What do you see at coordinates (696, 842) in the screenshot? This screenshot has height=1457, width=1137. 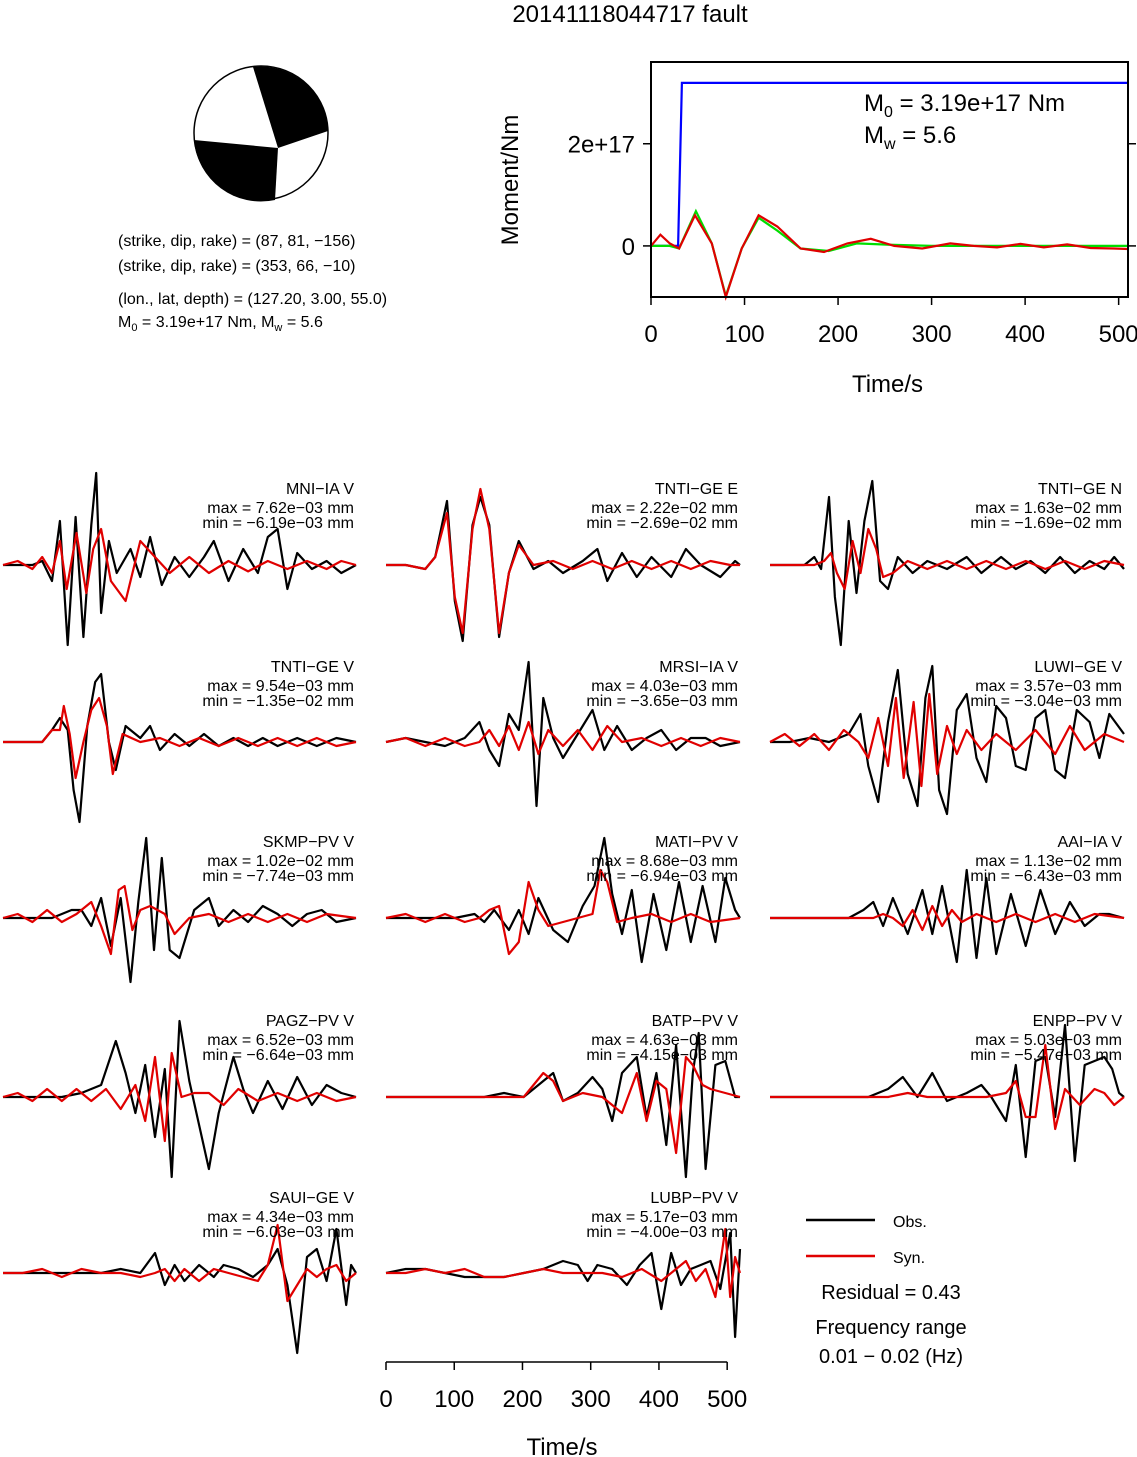 I see `station-label: MATI−PV V` at bounding box center [696, 842].